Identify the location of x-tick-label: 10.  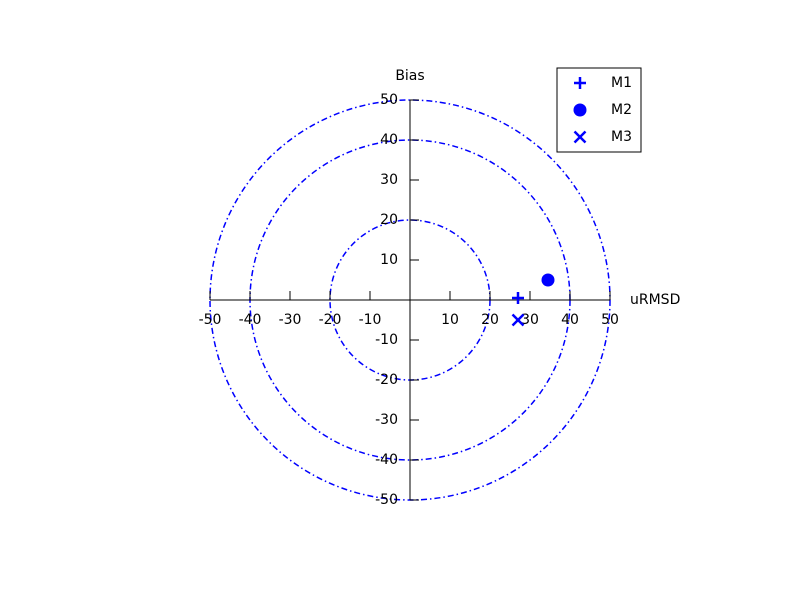
(450, 320).